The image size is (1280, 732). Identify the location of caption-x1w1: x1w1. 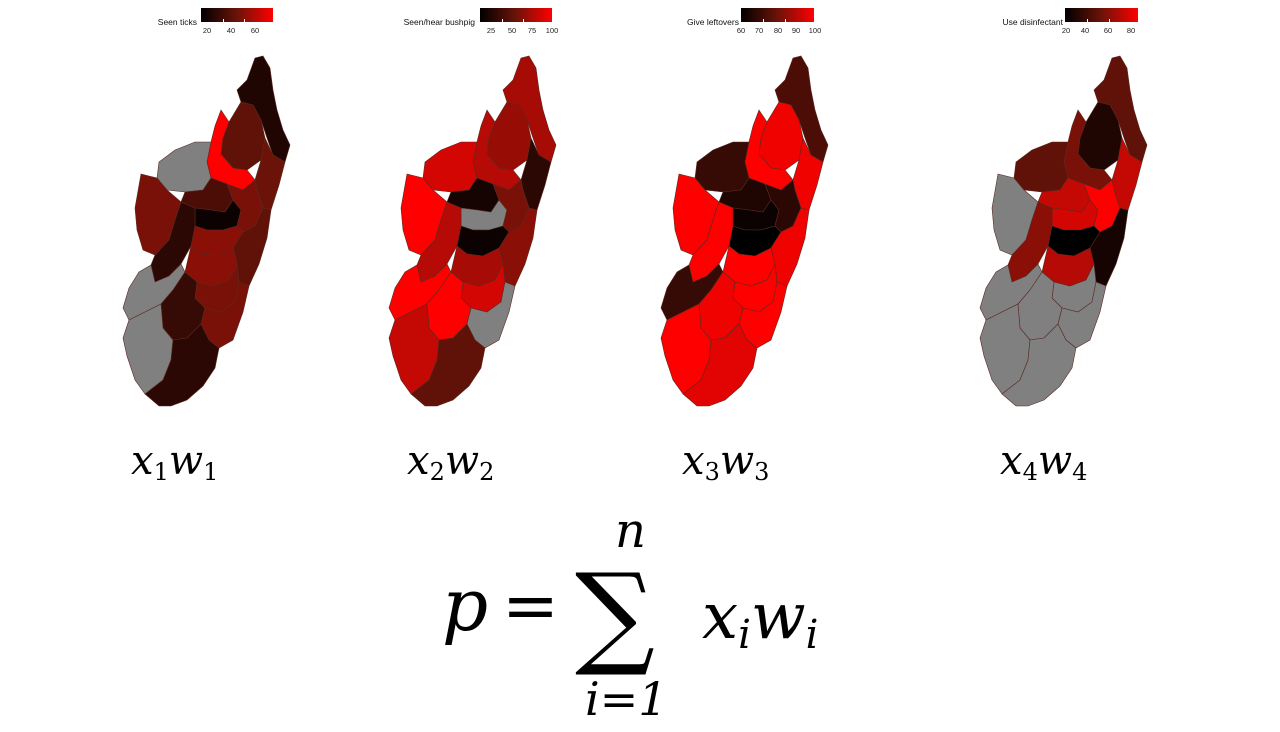
(174, 462).